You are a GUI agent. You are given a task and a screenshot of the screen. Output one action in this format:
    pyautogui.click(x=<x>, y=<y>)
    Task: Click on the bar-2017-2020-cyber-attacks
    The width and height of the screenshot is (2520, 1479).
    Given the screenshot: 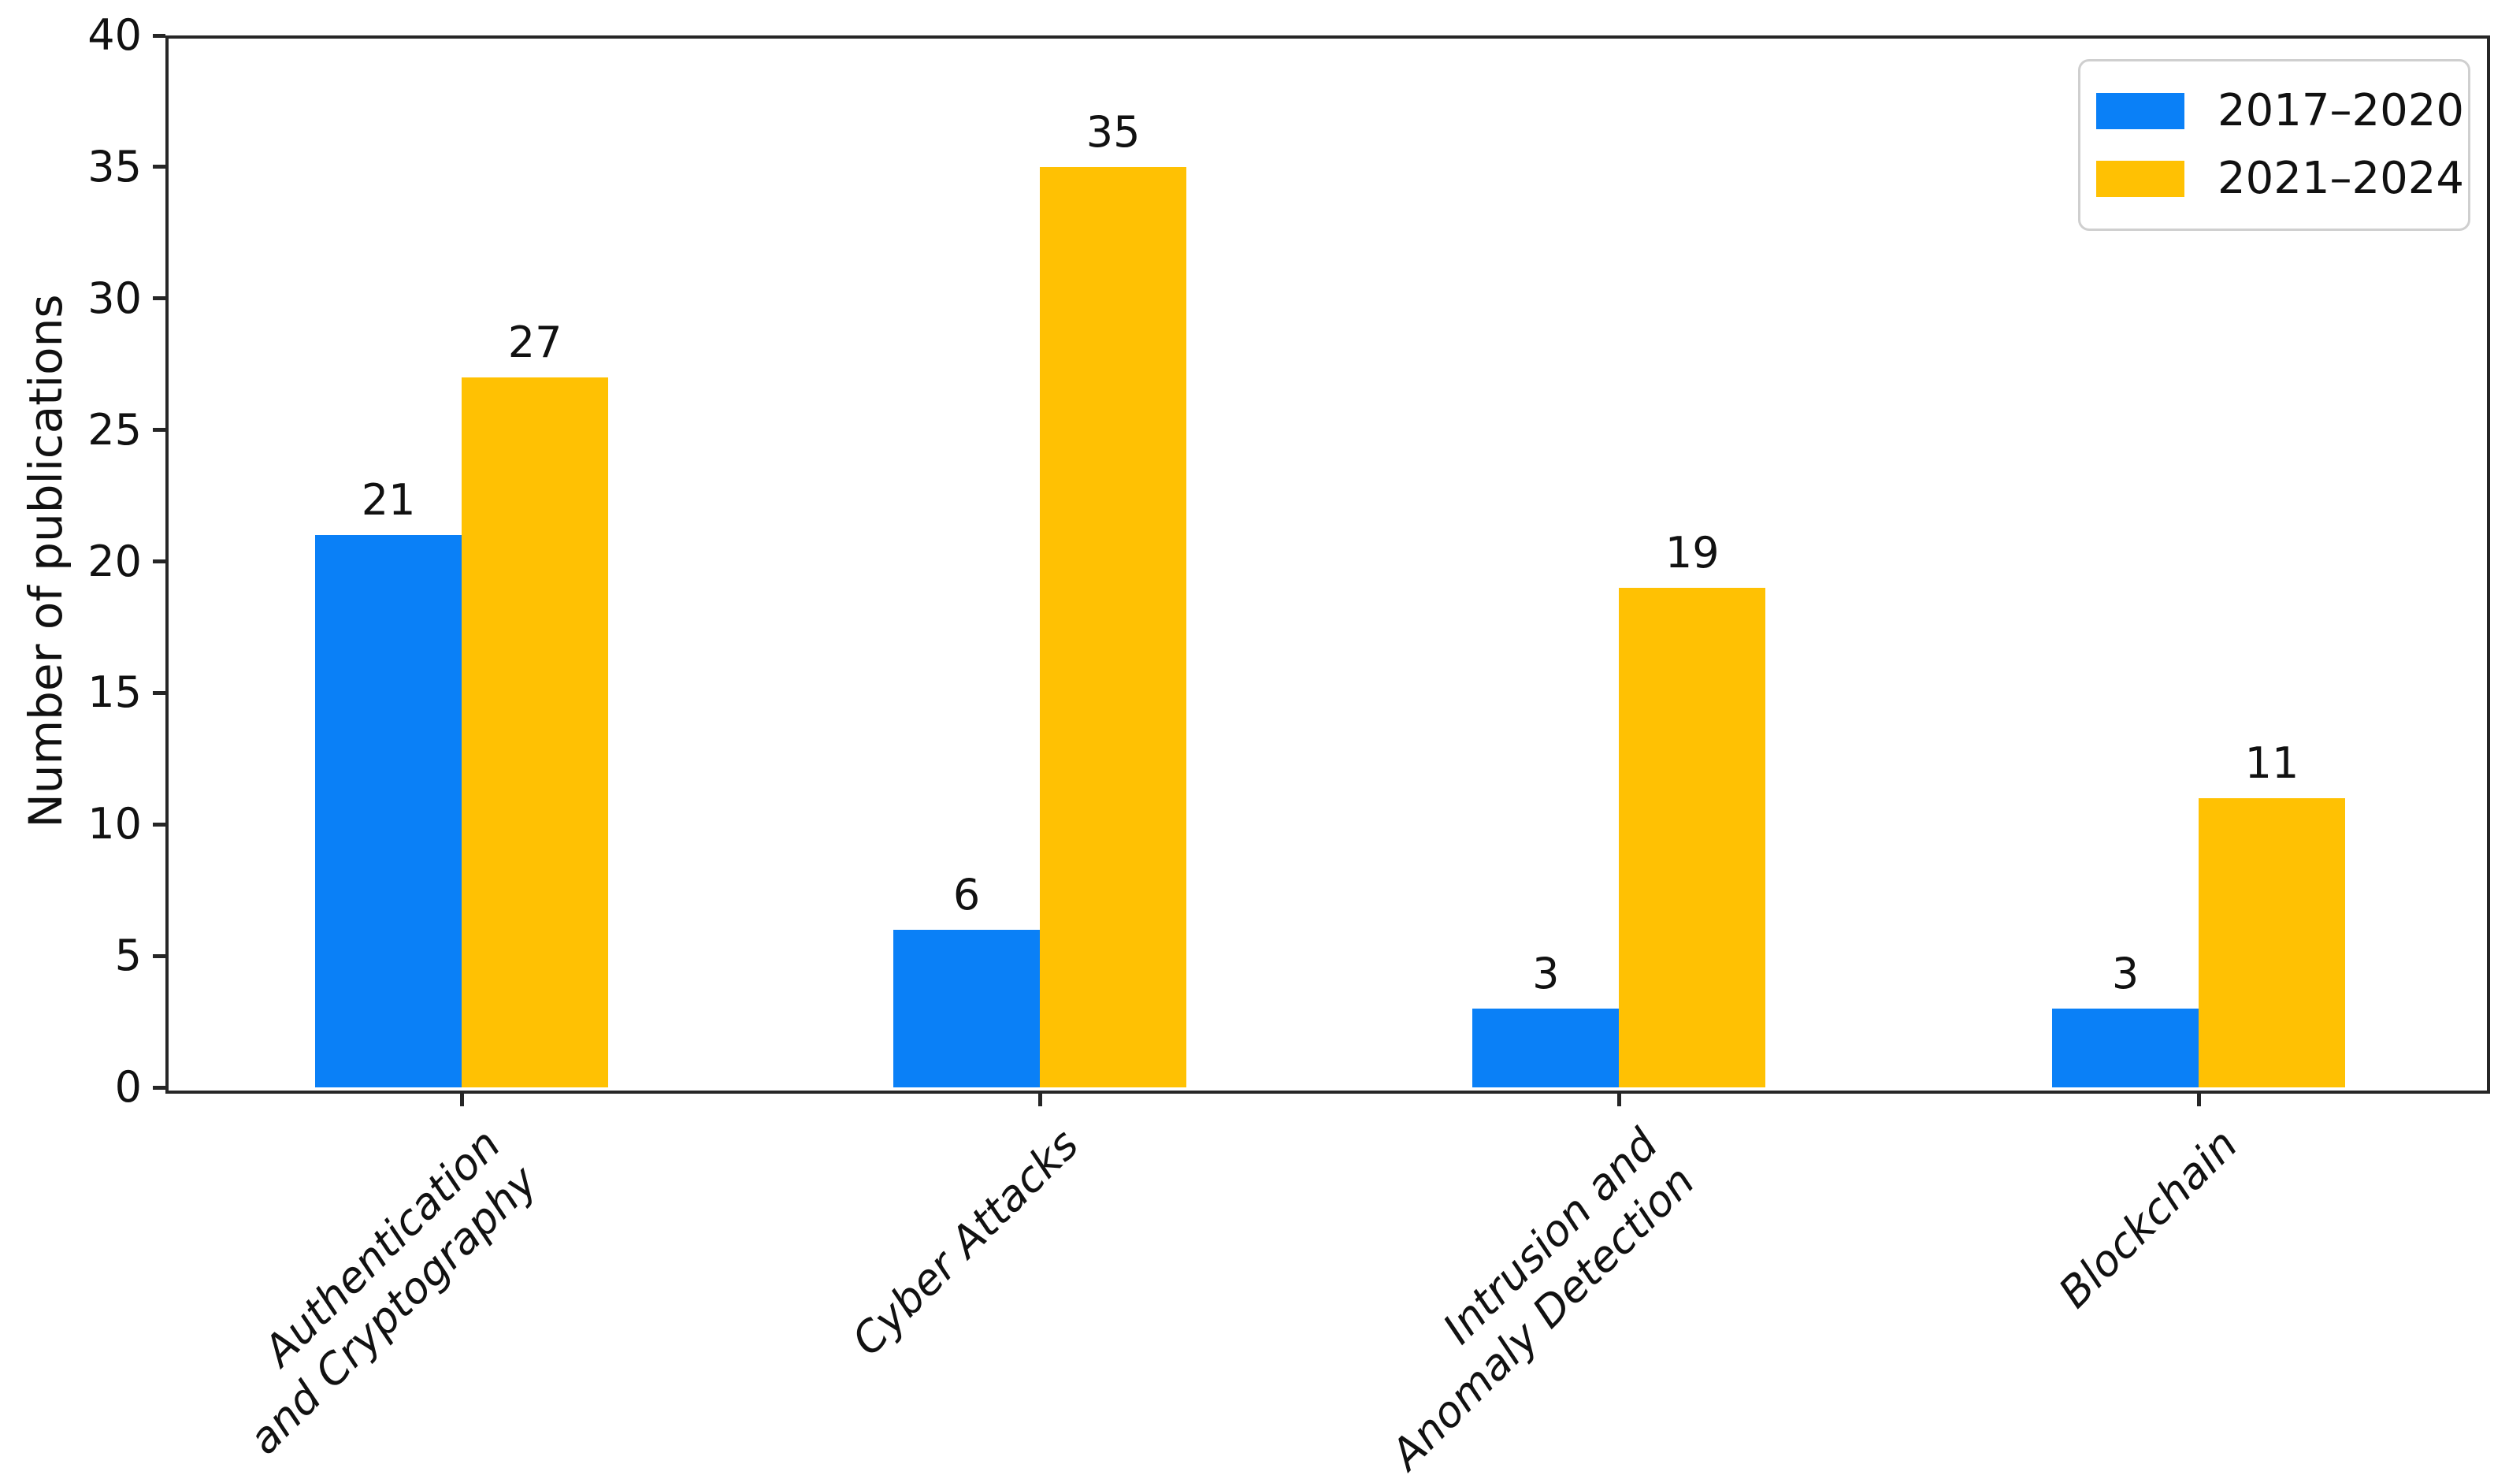 What is the action you would take?
    pyautogui.click(x=967, y=1008)
    